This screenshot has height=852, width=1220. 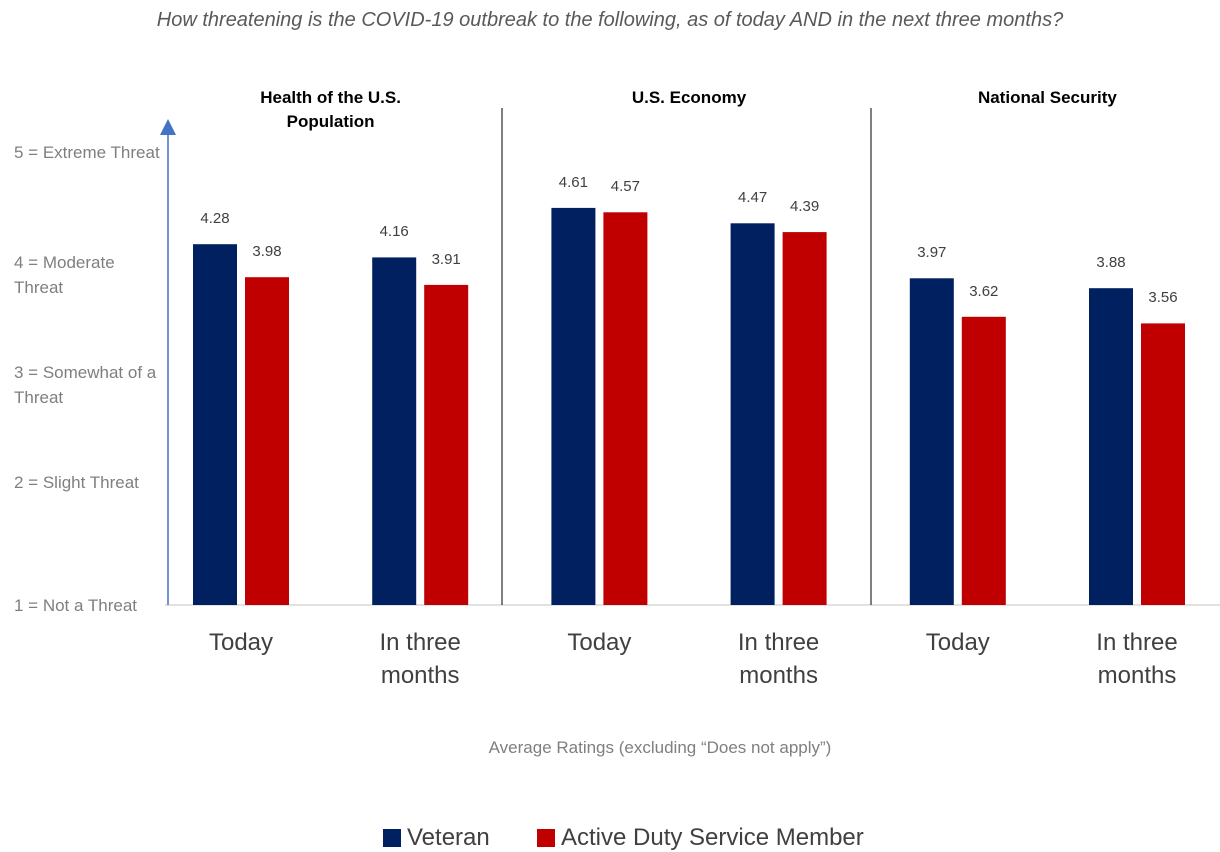 I want to click on group-label: Health of the U.S. Population, so click(x=330, y=109).